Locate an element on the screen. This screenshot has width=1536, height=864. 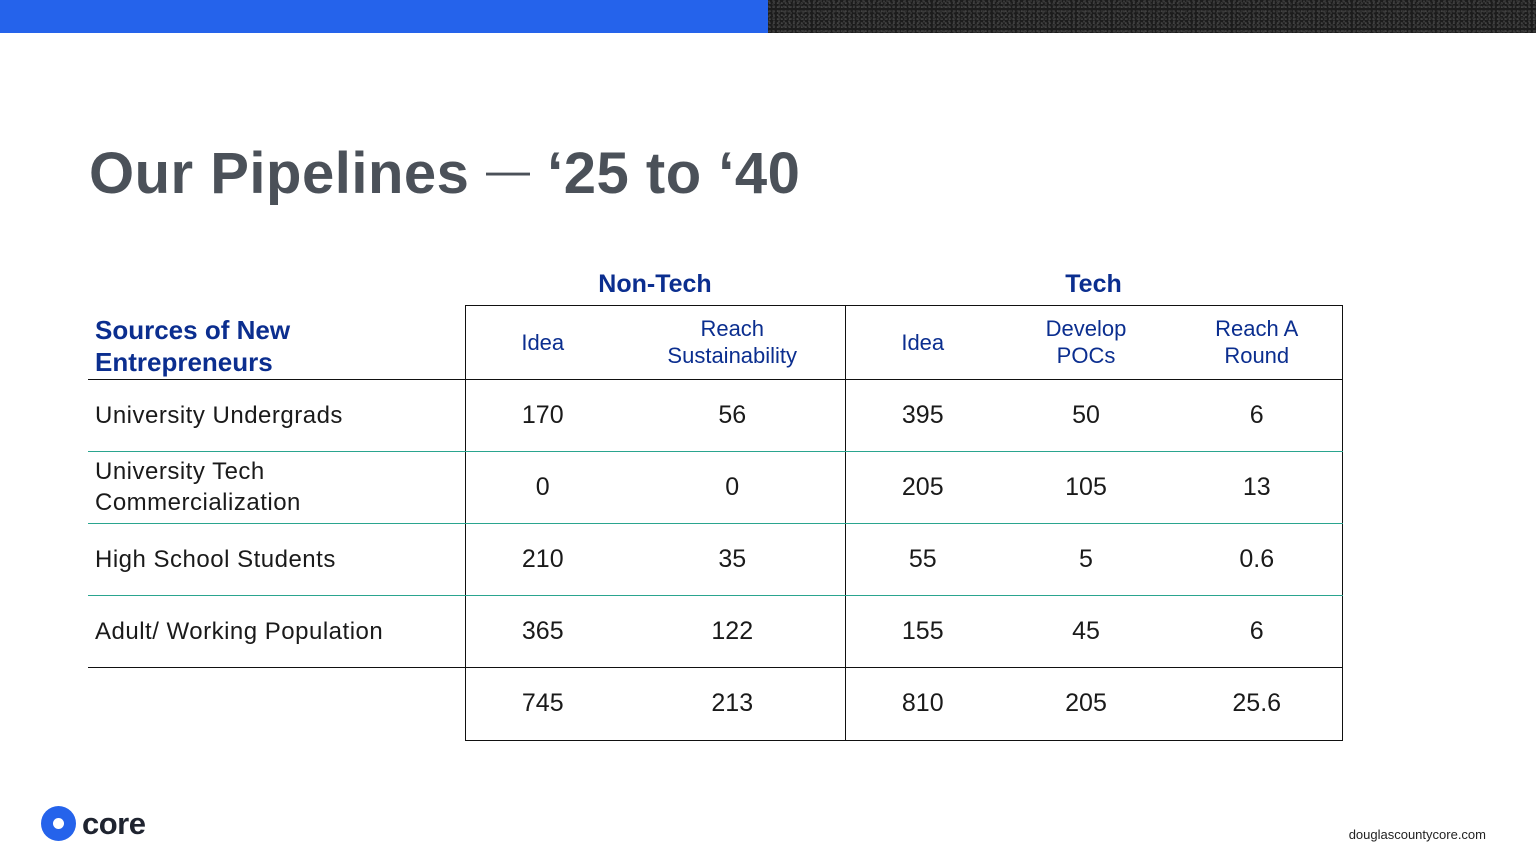
row-label: Adult/ Working Population is located at coordinates (276, 631).